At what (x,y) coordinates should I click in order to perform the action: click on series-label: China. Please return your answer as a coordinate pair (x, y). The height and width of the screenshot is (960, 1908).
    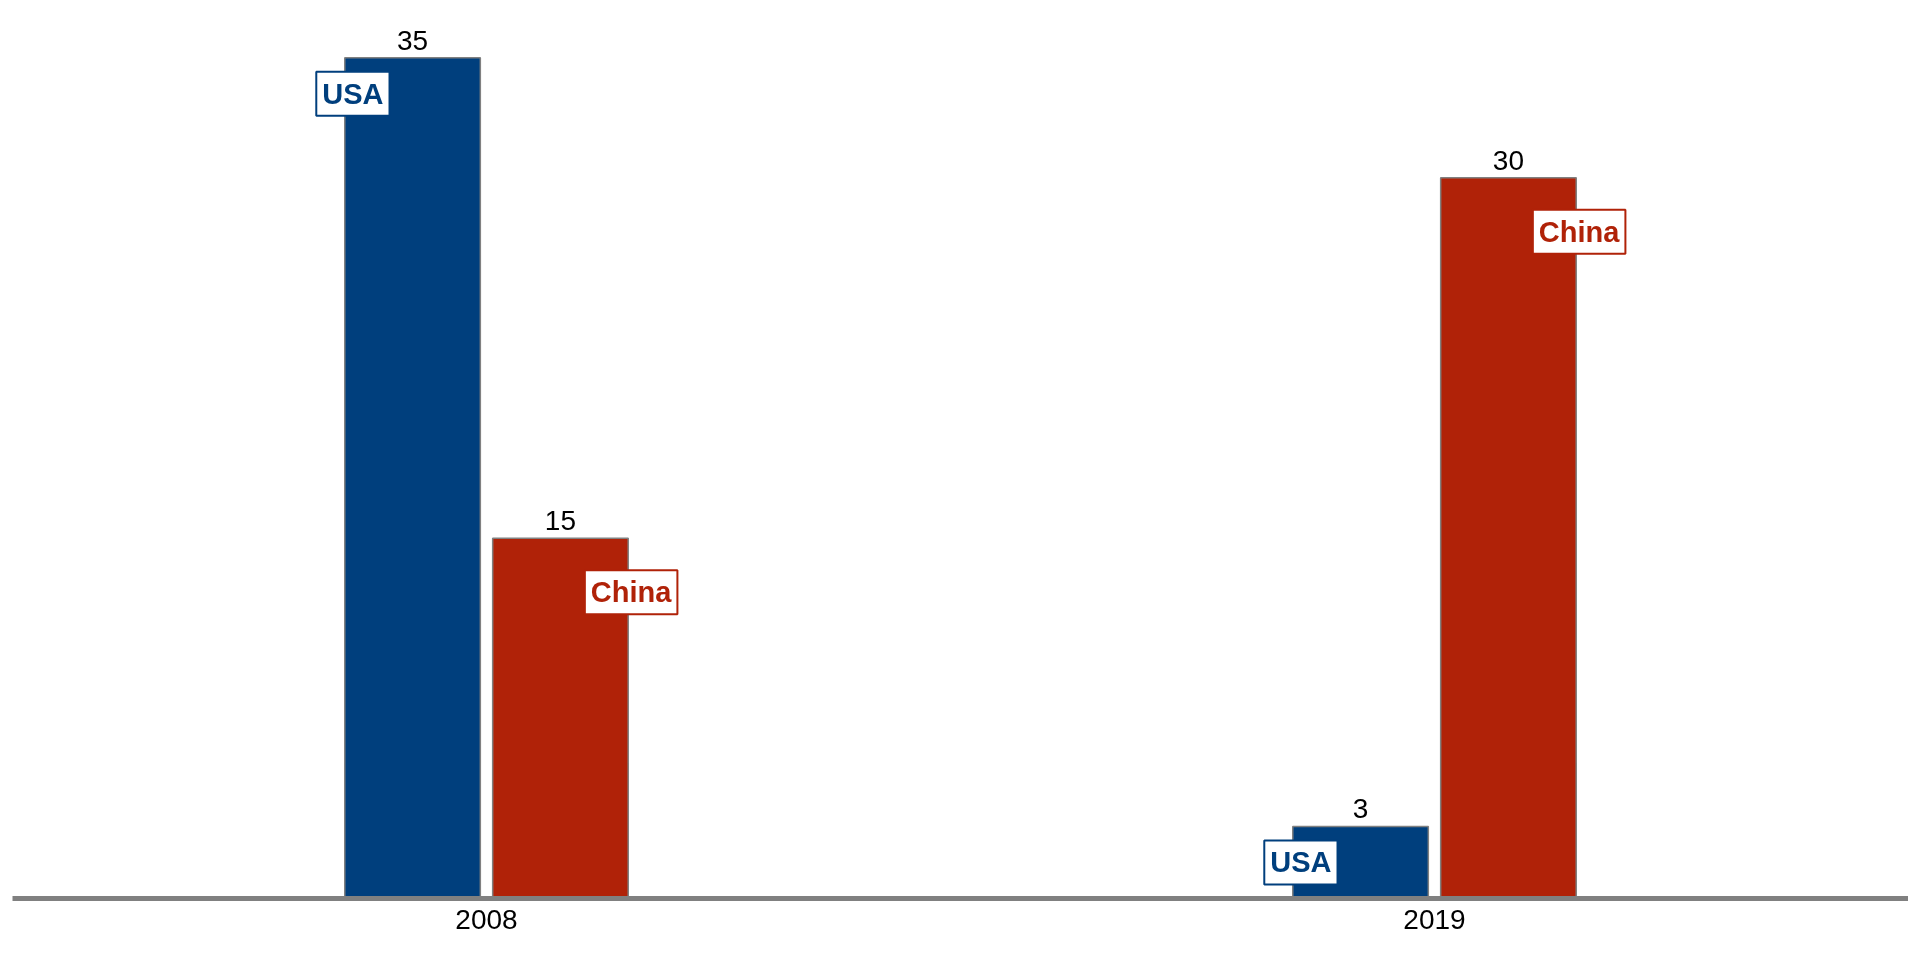
    Looking at the image, I should click on (631, 592).